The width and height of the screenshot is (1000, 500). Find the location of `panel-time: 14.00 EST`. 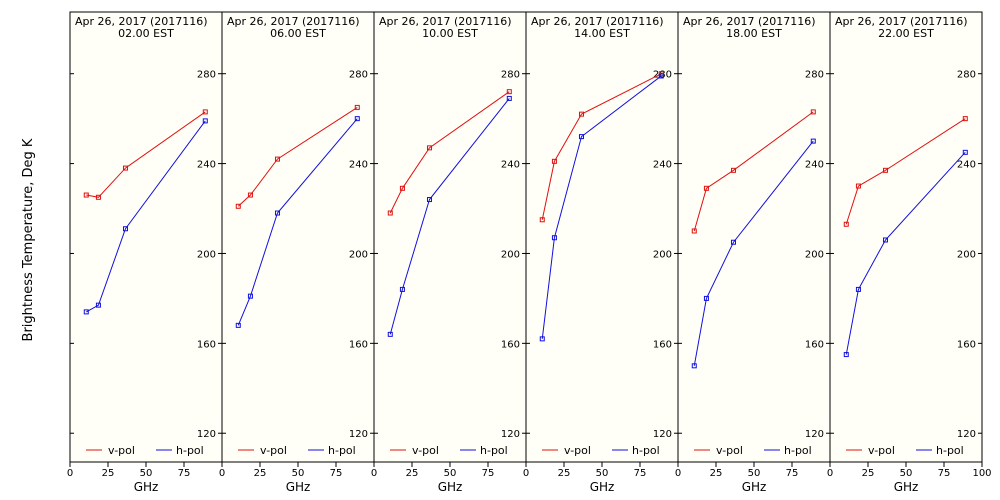

panel-time: 14.00 EST is located at coordinates (602, 33).